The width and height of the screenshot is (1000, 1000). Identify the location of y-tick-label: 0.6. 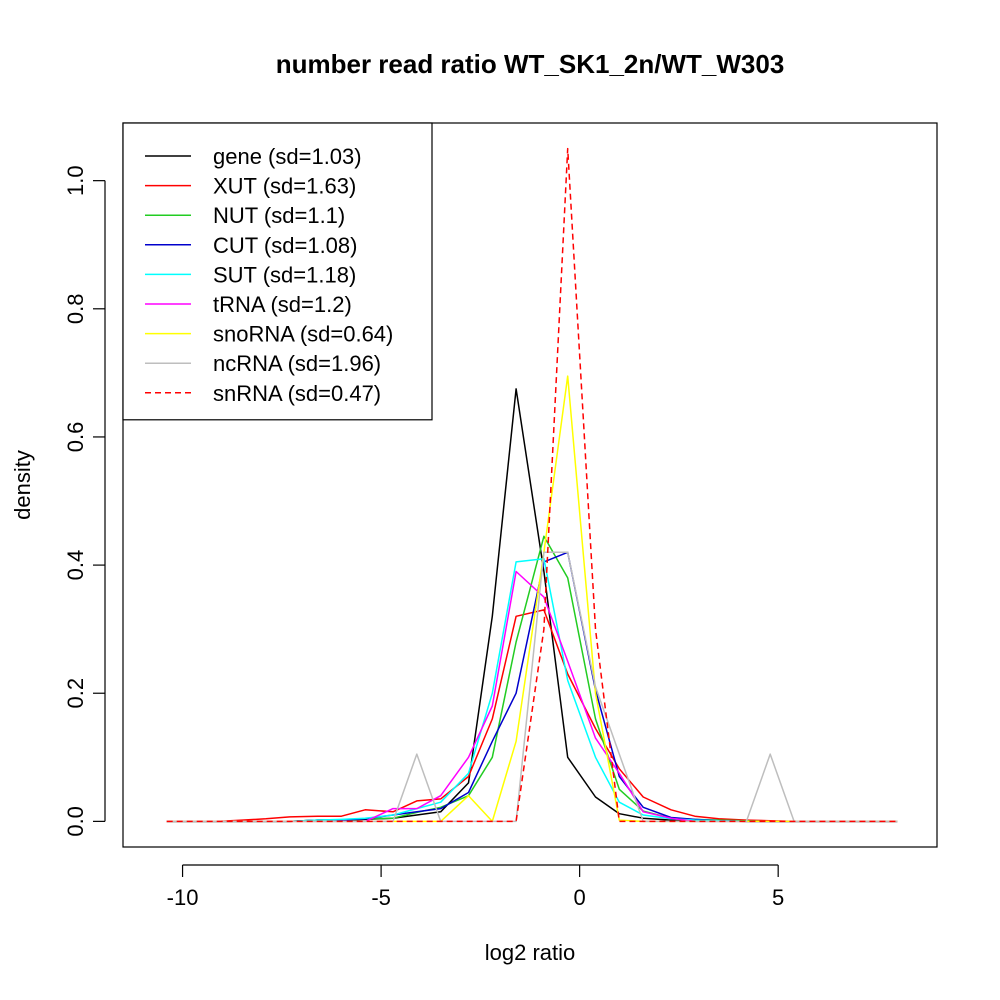
(75, 437).